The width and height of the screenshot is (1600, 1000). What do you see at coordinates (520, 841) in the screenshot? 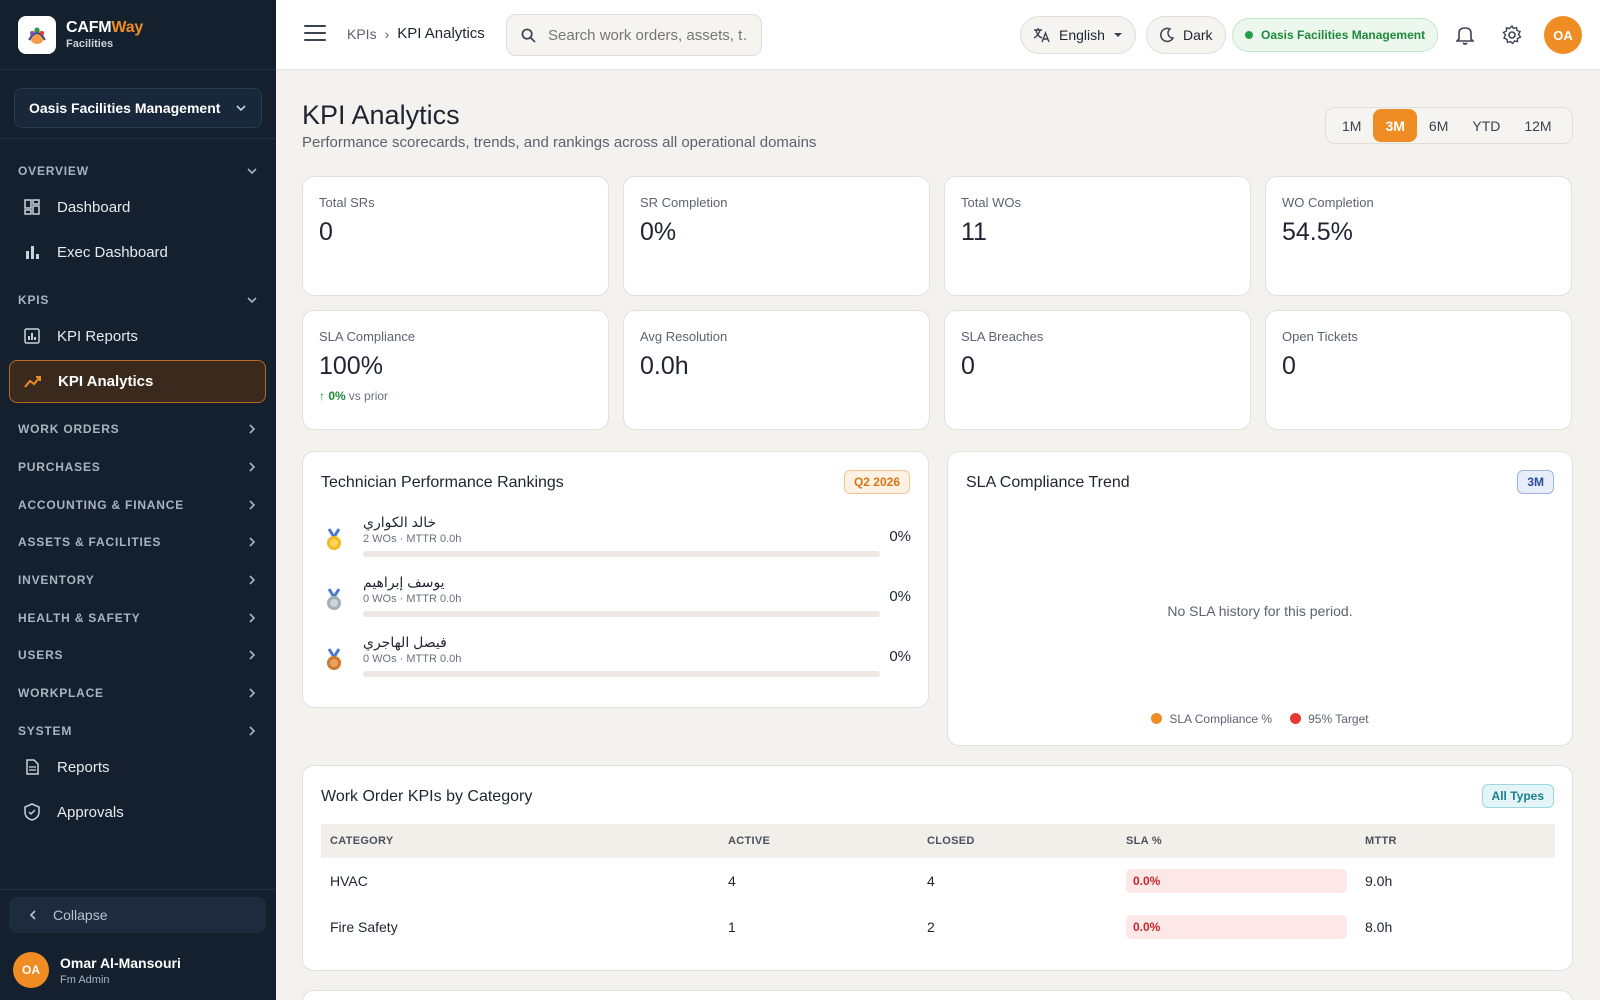
I see `column-header: CATEGORY` at bounding box center [520, 841].